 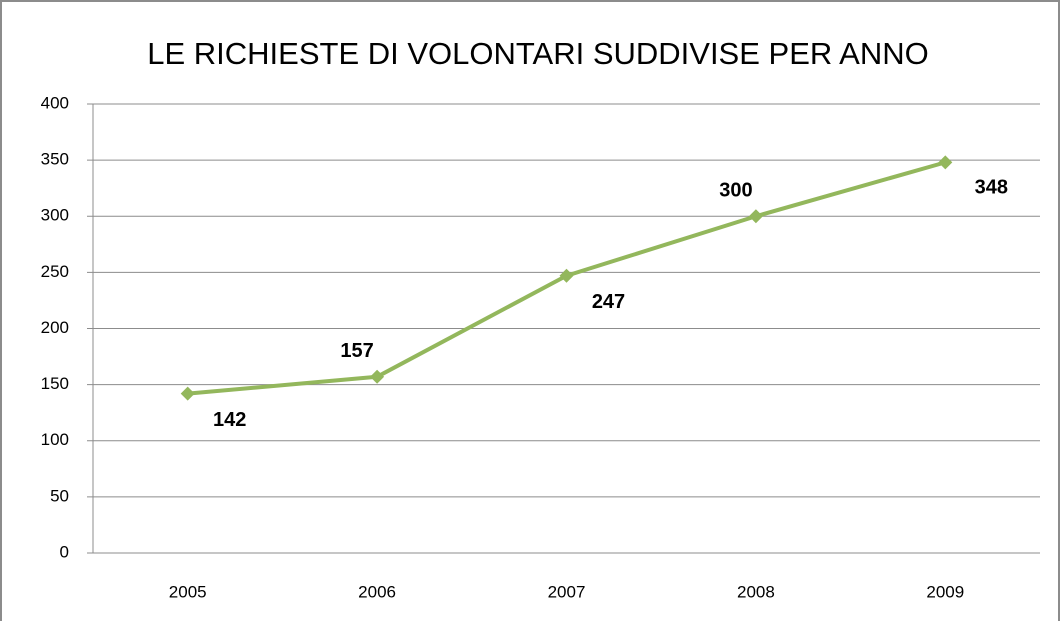 What do you see at coordinates (59, 495) in the screenshot?
I see `y-tick-label: 50` at bounding box center [59, 495].